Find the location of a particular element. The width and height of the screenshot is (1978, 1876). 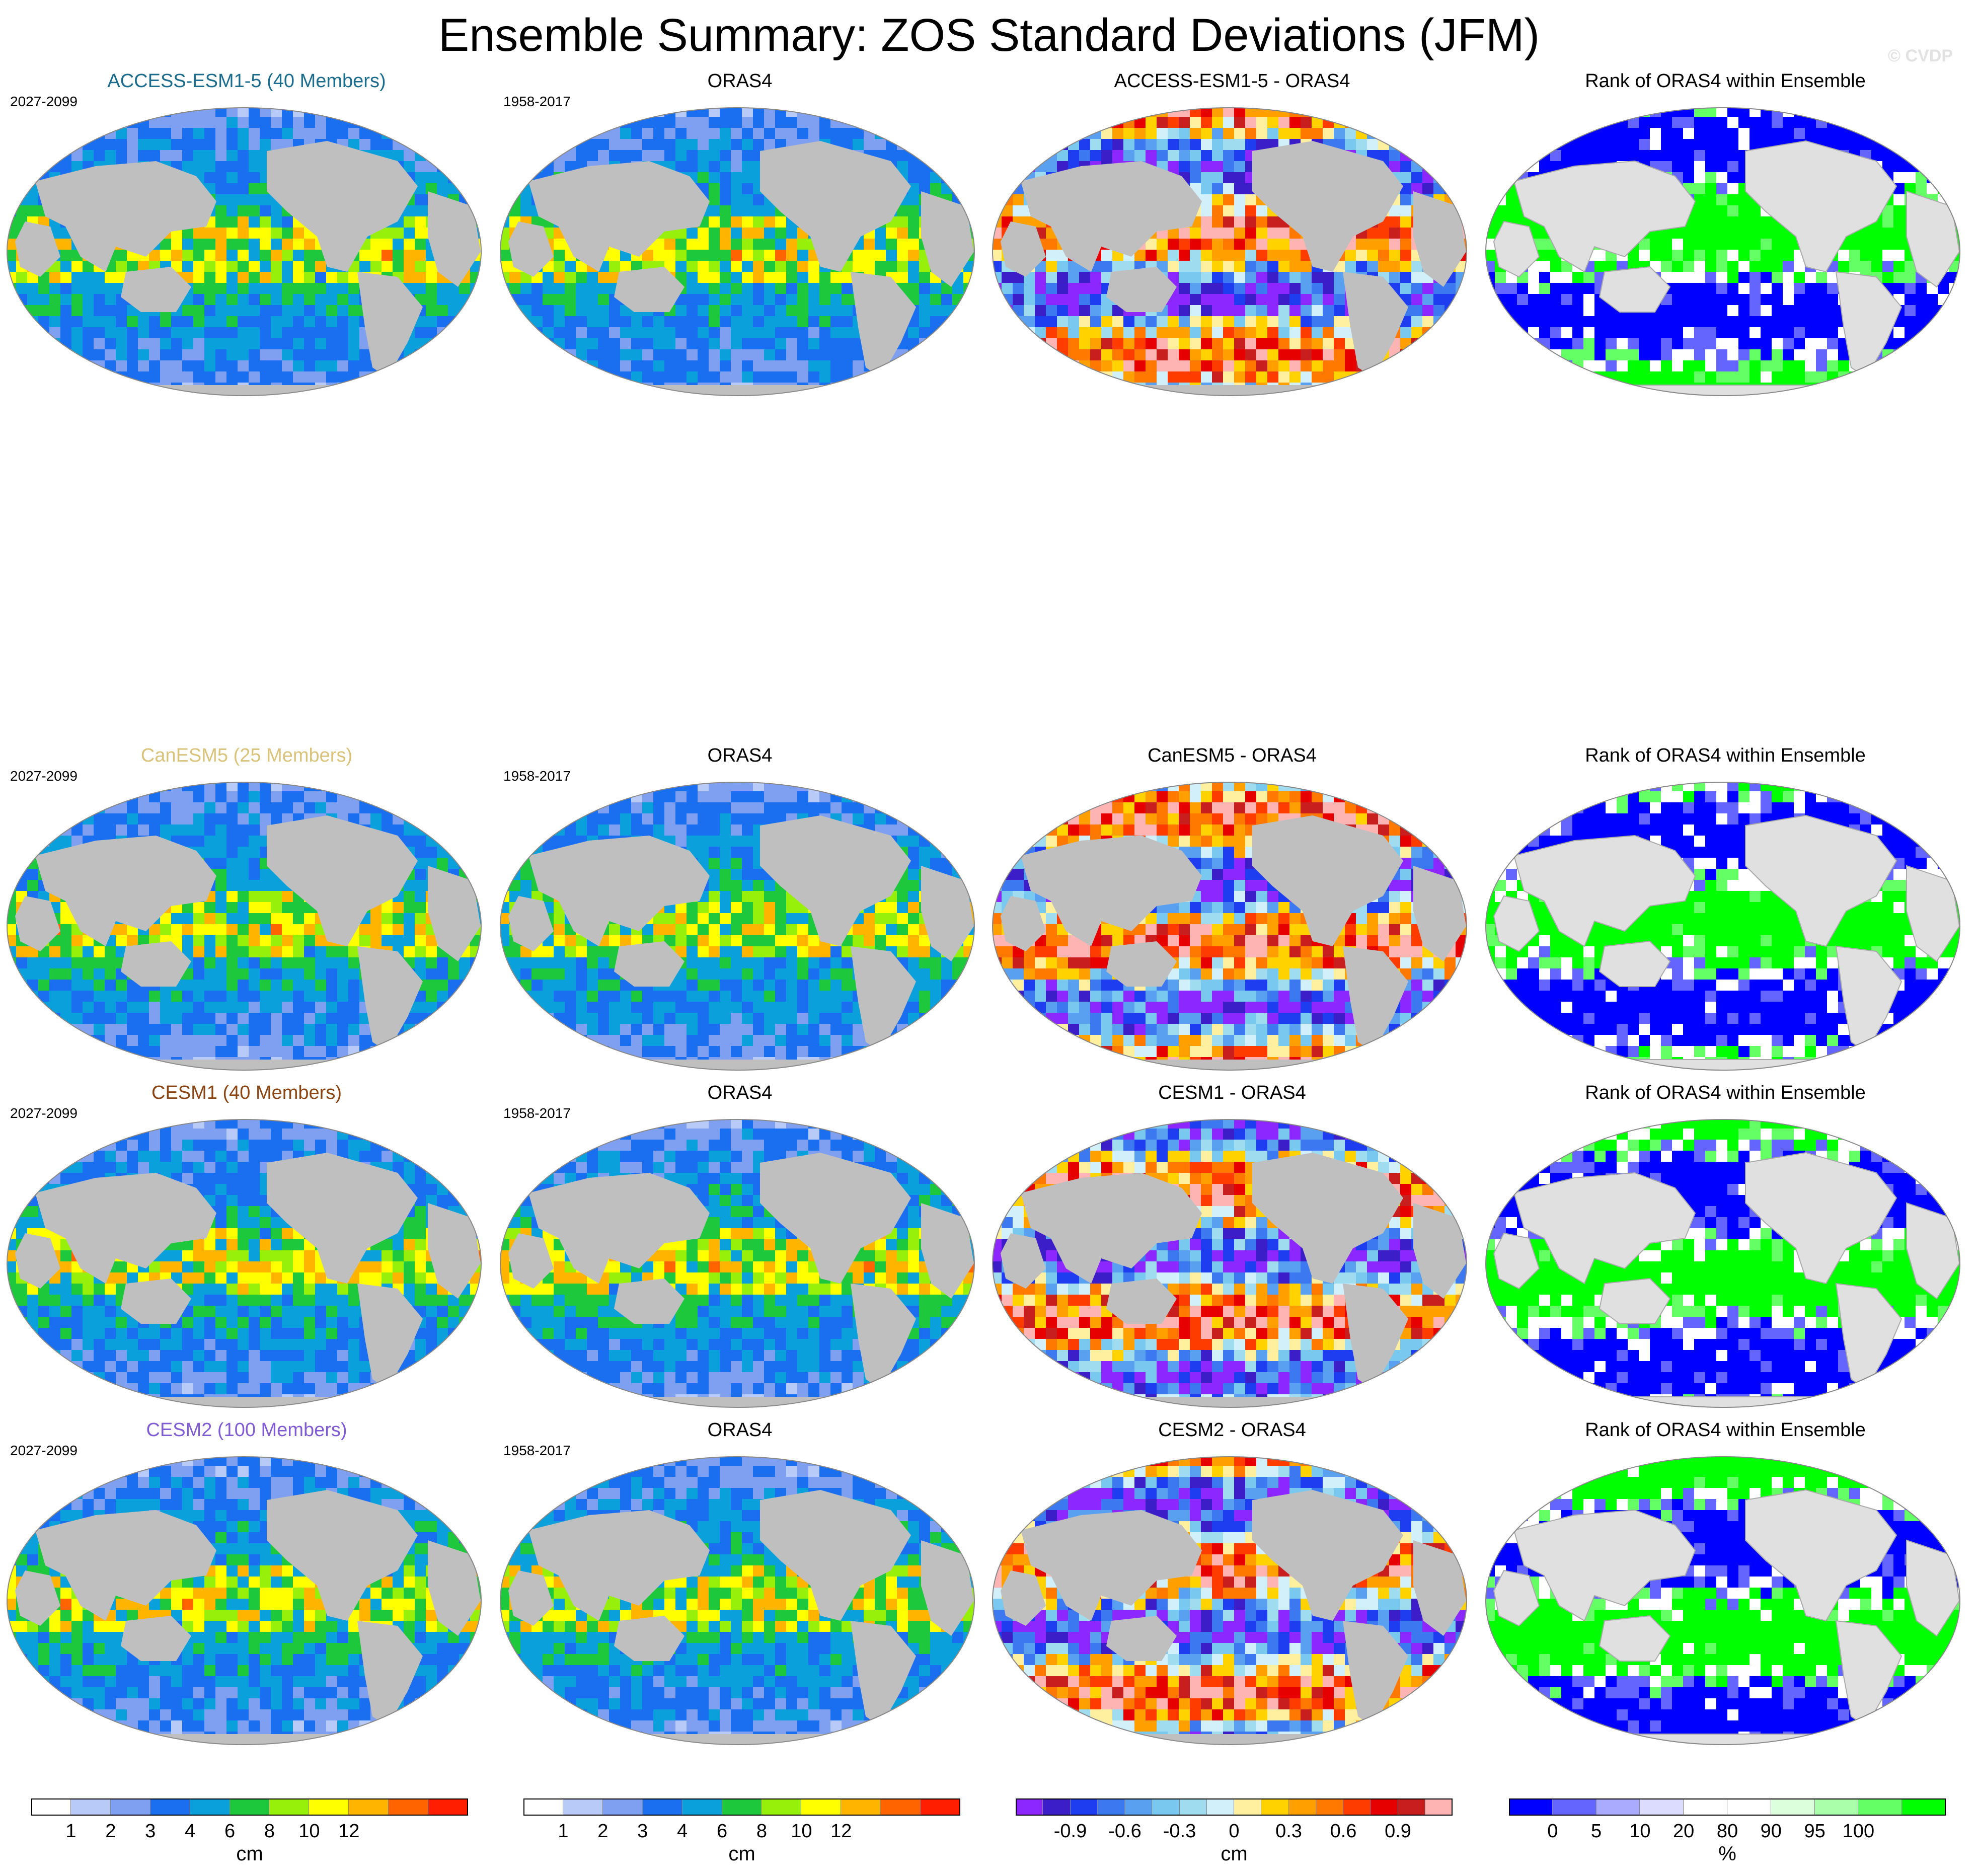

colorbar-tick-label: 90 is located at coordinates (1771, 1831).